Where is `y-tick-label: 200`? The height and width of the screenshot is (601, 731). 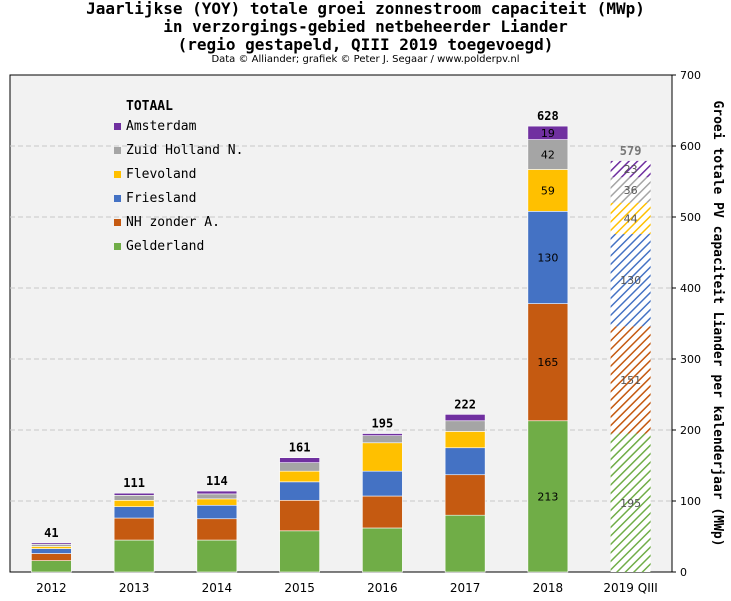 y-tick-label: 200 is located at coordinates (690, 430).